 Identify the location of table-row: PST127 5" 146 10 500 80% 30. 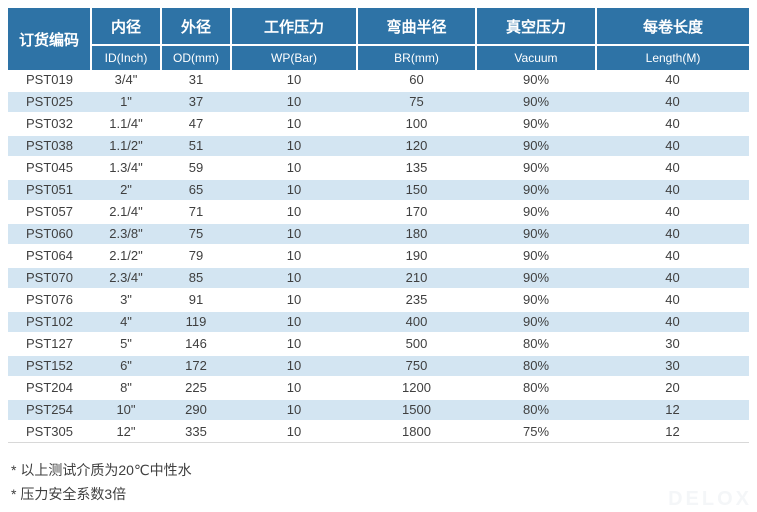
(378, 344).